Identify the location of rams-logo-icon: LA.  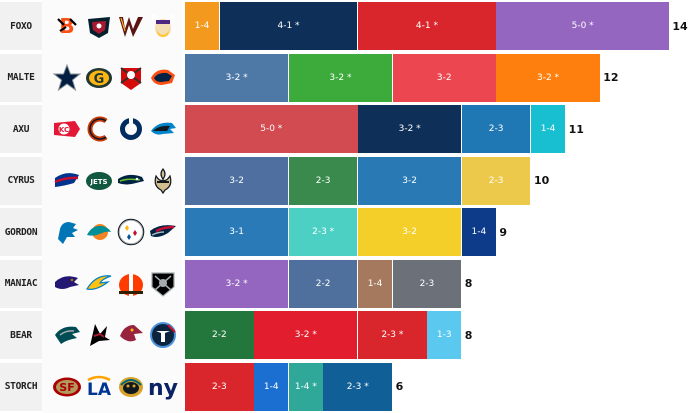
(99, 387).